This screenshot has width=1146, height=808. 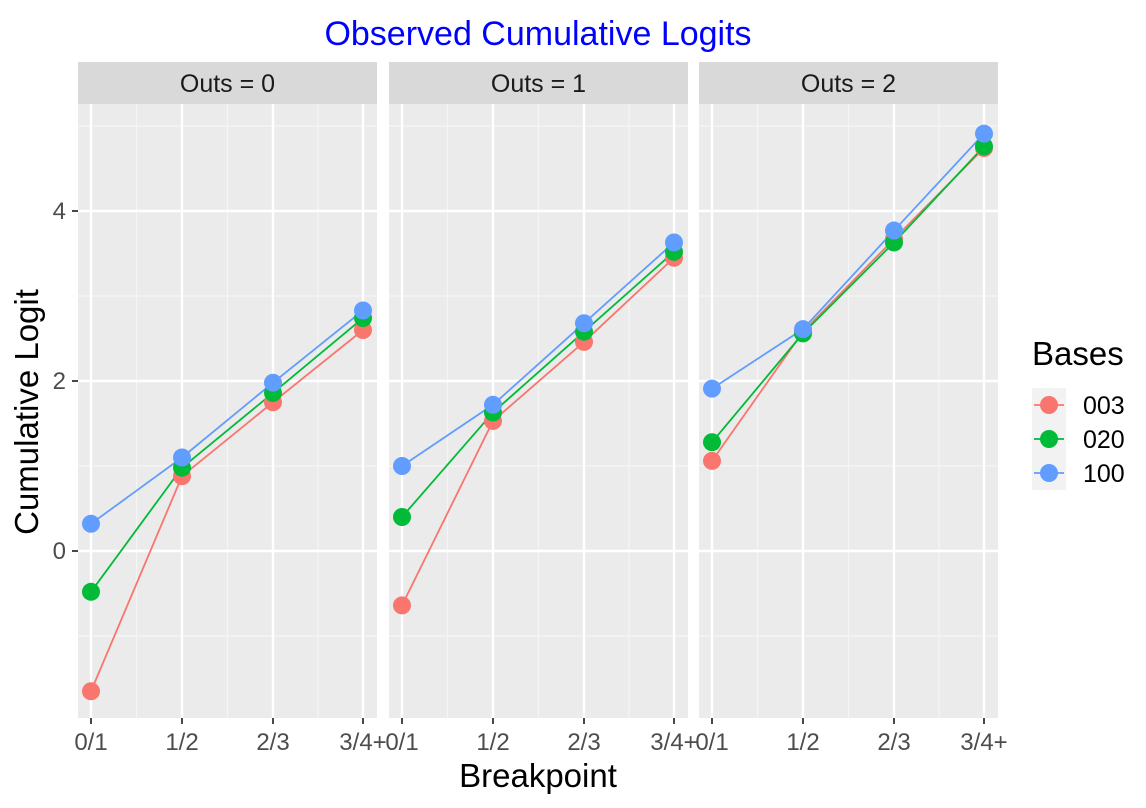 I want to click on facet-strip-label: Outs = 1, so click(x=538, y=84).